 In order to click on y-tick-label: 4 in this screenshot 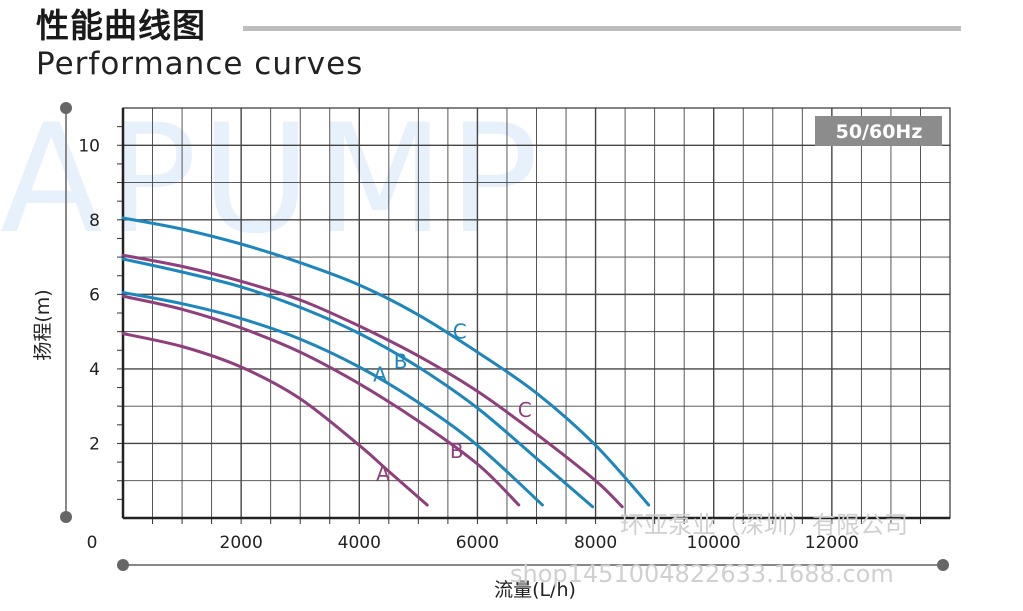, I will do `click(94, 370)`.